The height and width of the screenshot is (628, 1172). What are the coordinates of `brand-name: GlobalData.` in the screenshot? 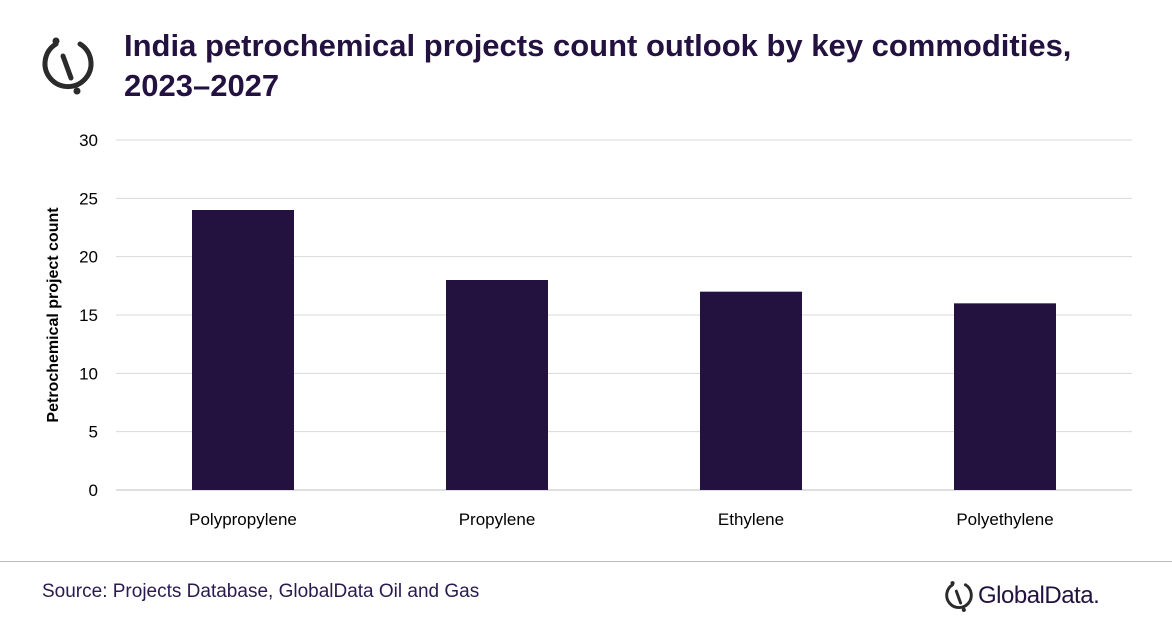 It's located at (1039, 595).